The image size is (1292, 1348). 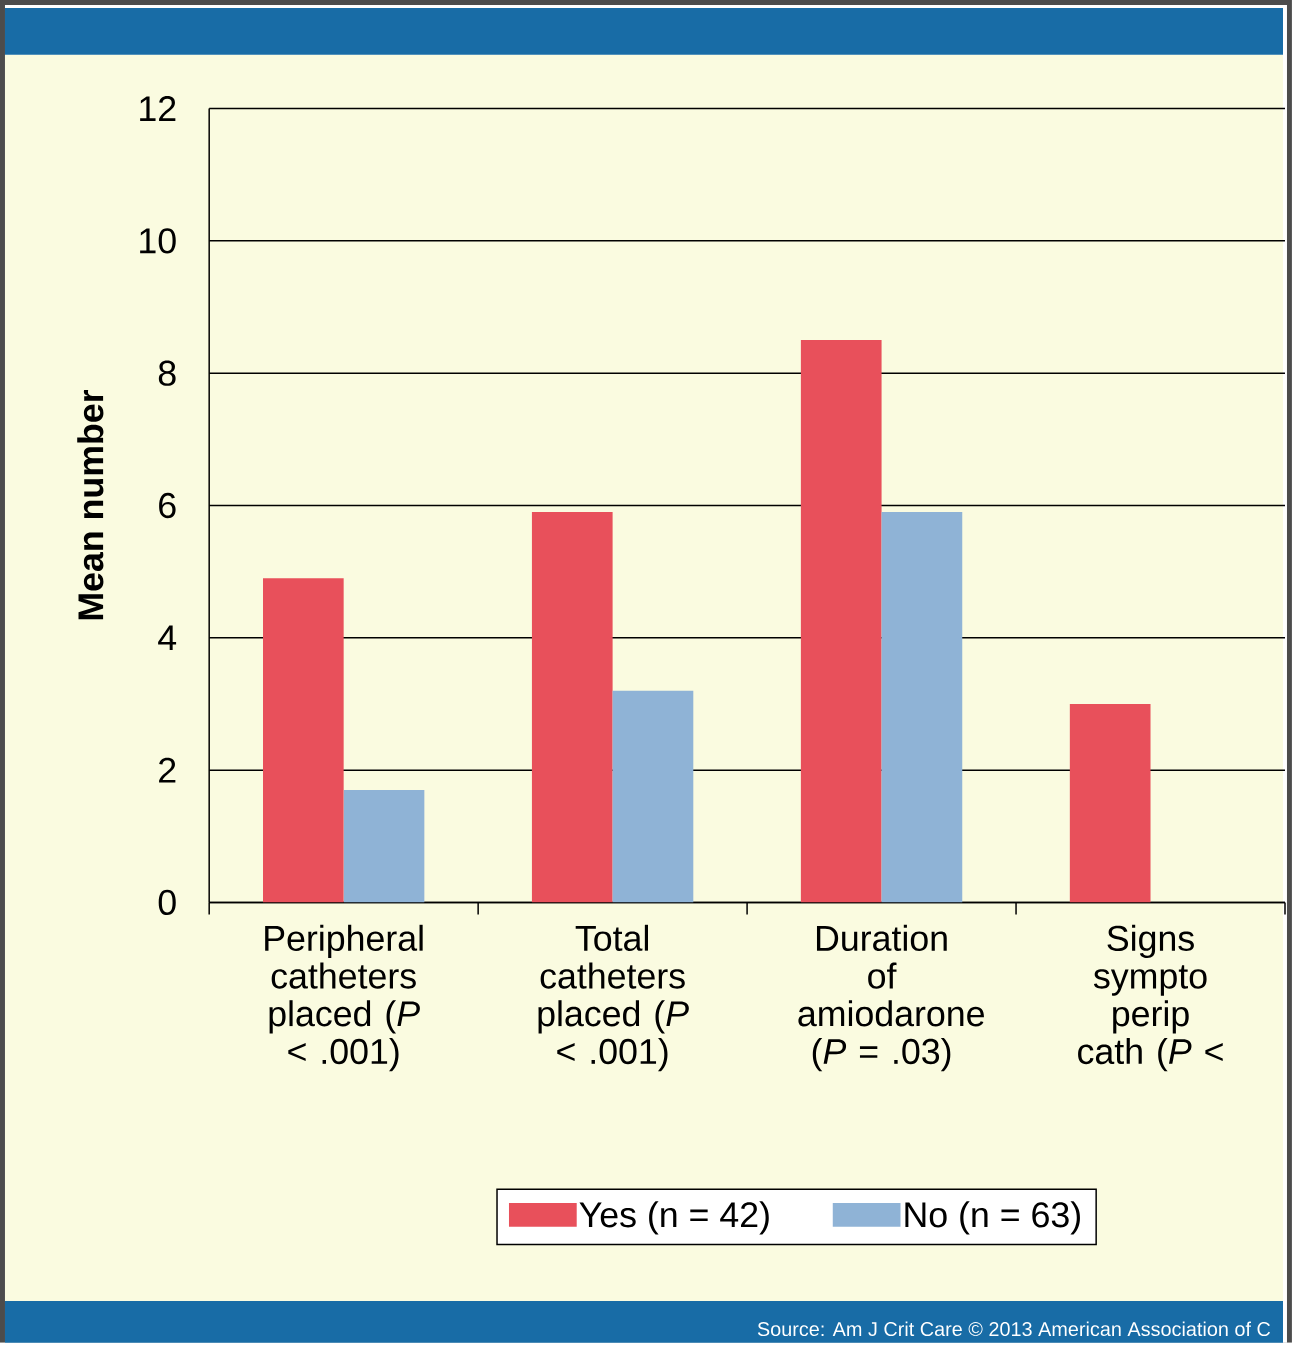 What do you see at coordinates (167, 770) in the screenshot?
I see `y-tick-label: 2` at bounding box center [167, 770].